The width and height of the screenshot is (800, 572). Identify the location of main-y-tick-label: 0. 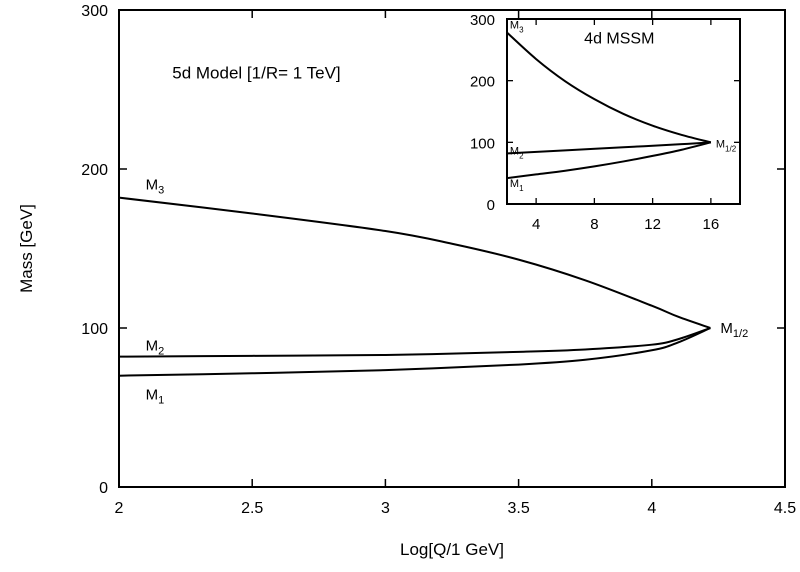
(103, 488).